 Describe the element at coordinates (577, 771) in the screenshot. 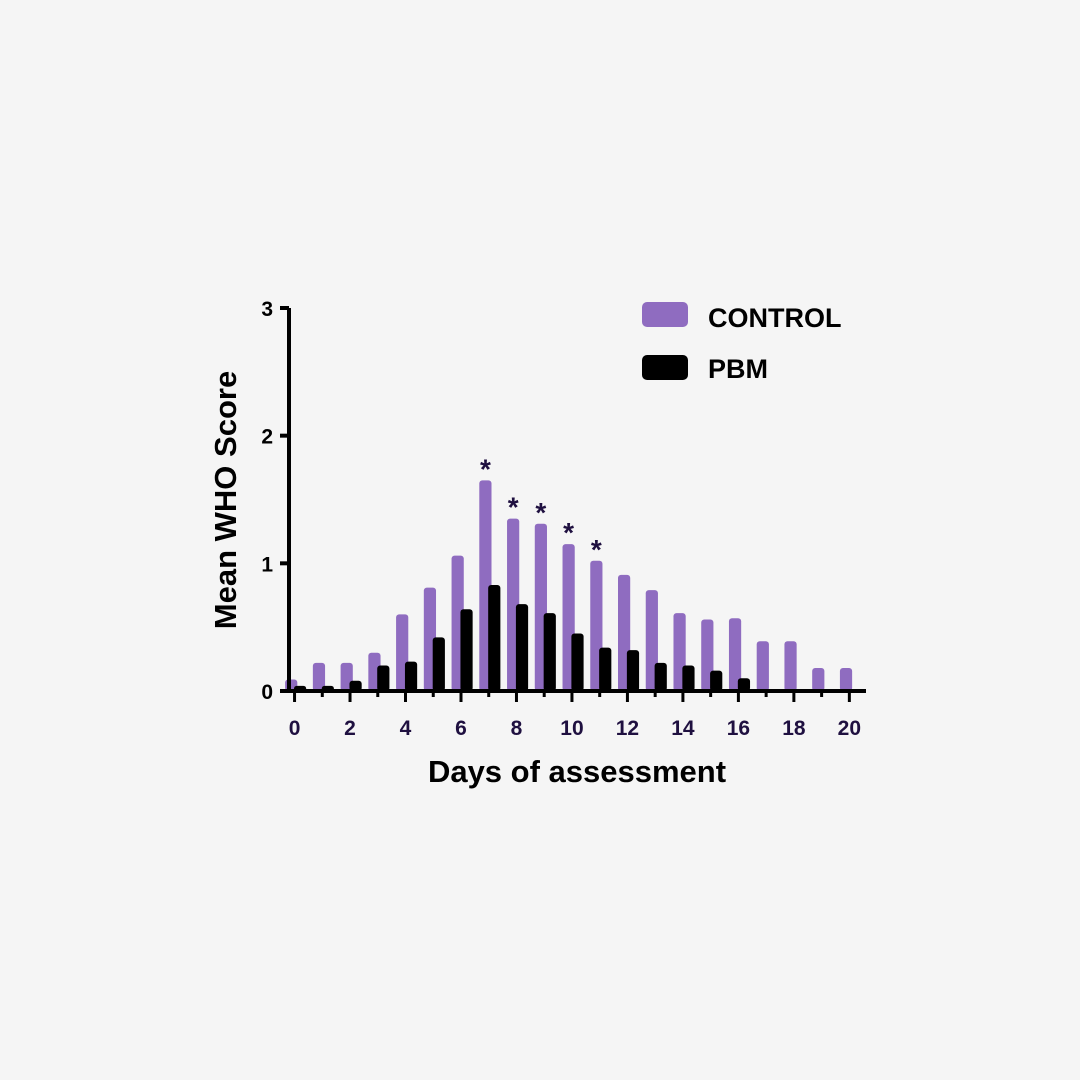

I see `x-axis-title: Days of assessment` at that location.